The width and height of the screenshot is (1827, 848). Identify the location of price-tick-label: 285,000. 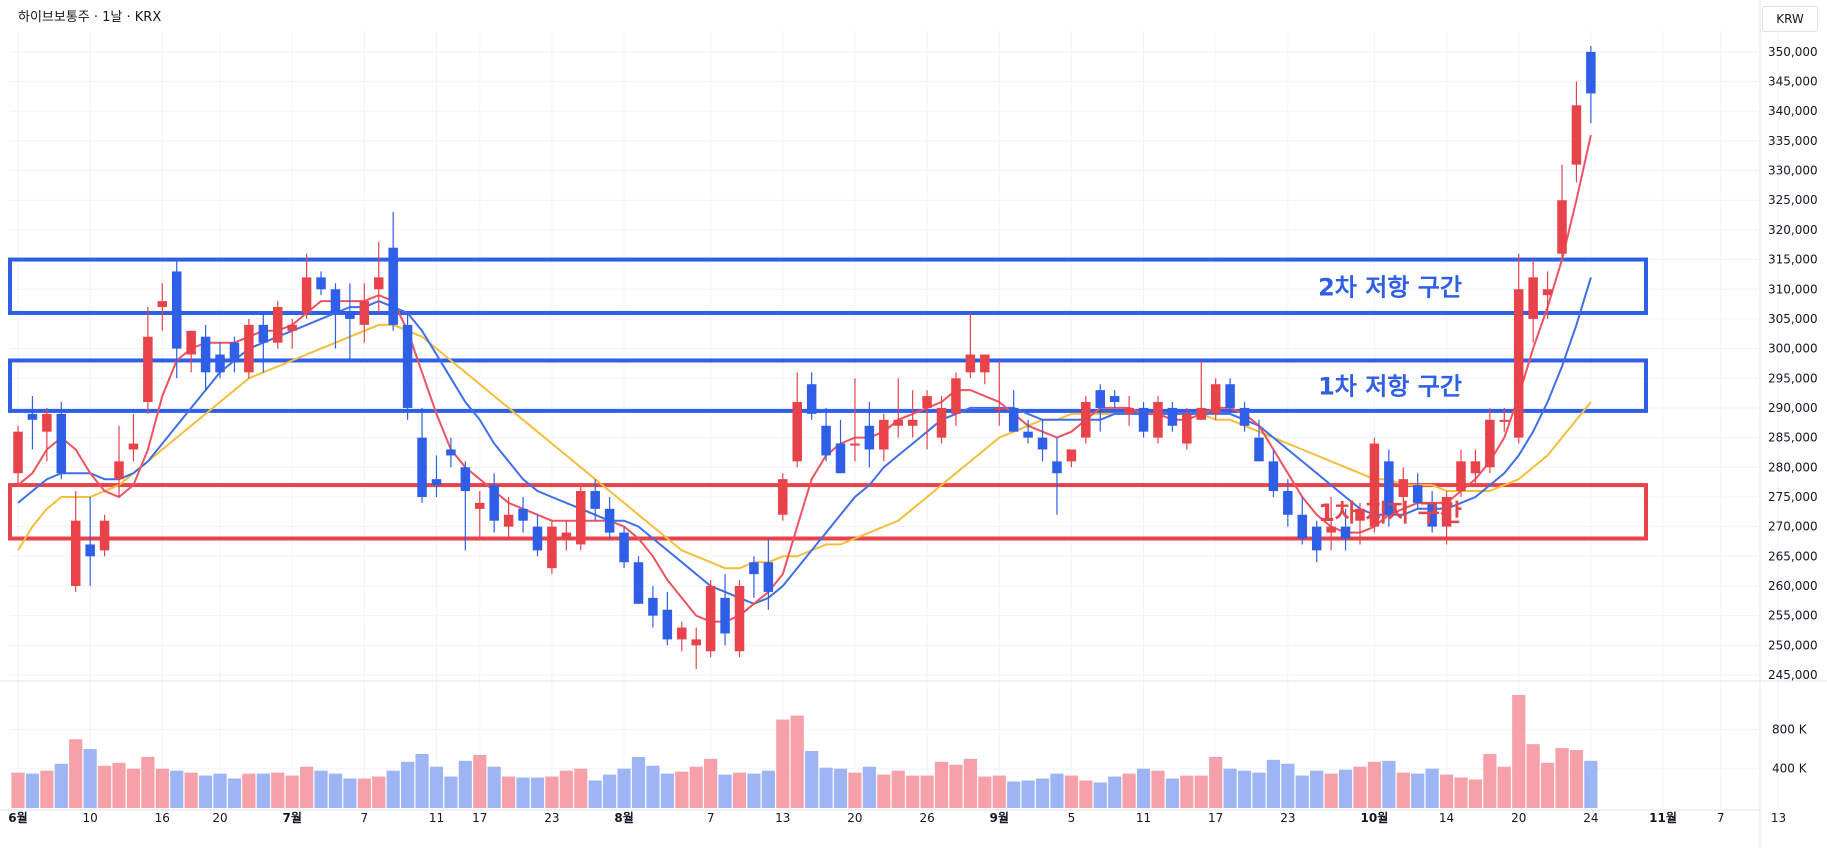
(1793, 438).